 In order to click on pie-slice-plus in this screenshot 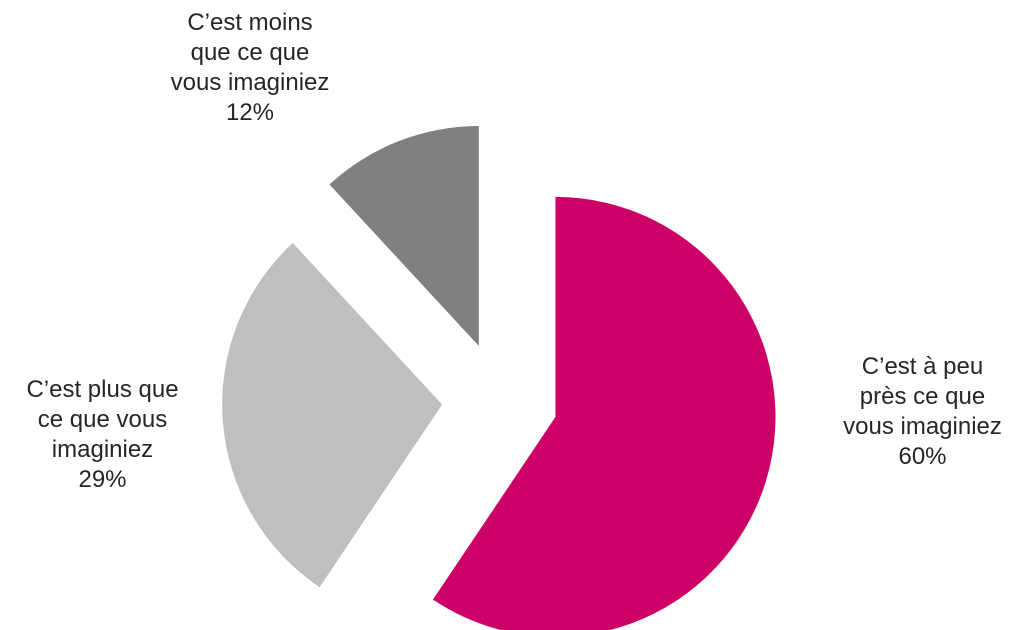, I will do `click(332, 415)`.